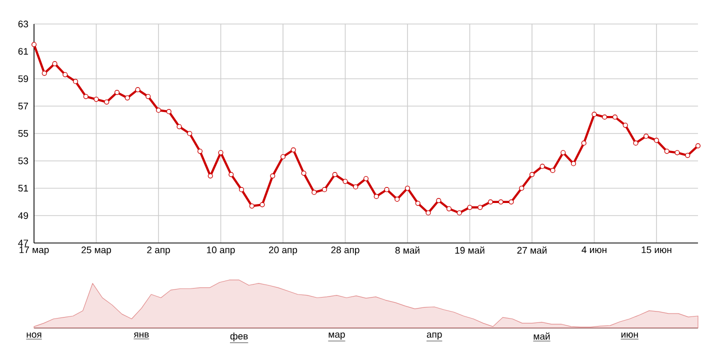 The width and height of the screenshot is (715, 348). What do you see at coordinates (283, 251) in the screenshot?
I see `x-tick-label: 20 апр` at bounding box center [283, 251].